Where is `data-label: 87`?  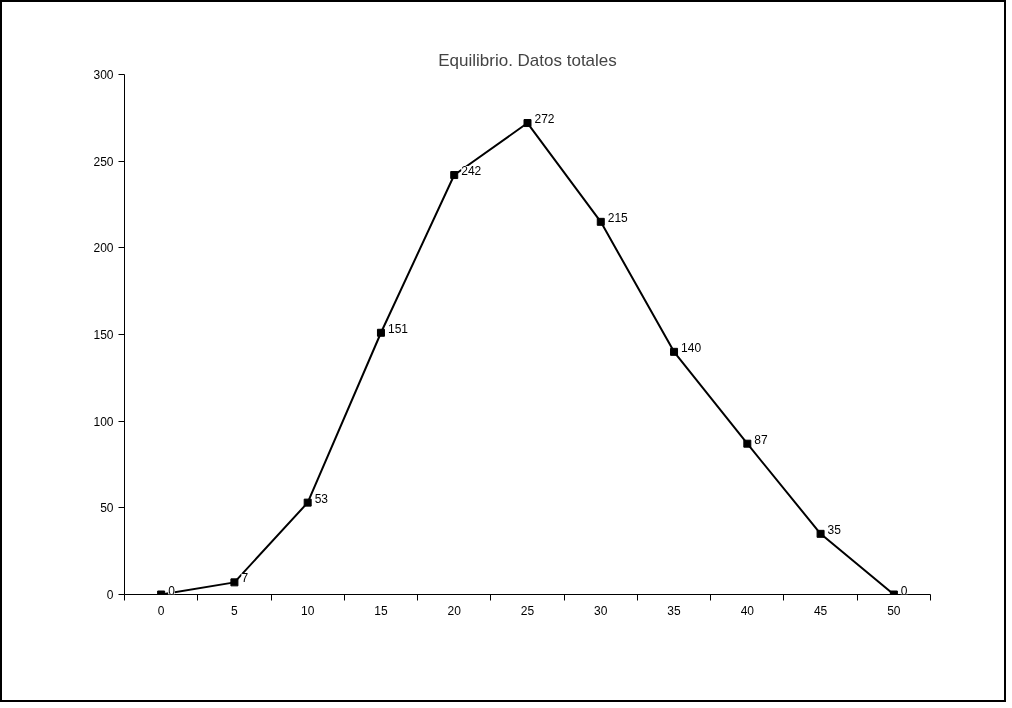 data-label: 87 is located at coordinates (761, 439).